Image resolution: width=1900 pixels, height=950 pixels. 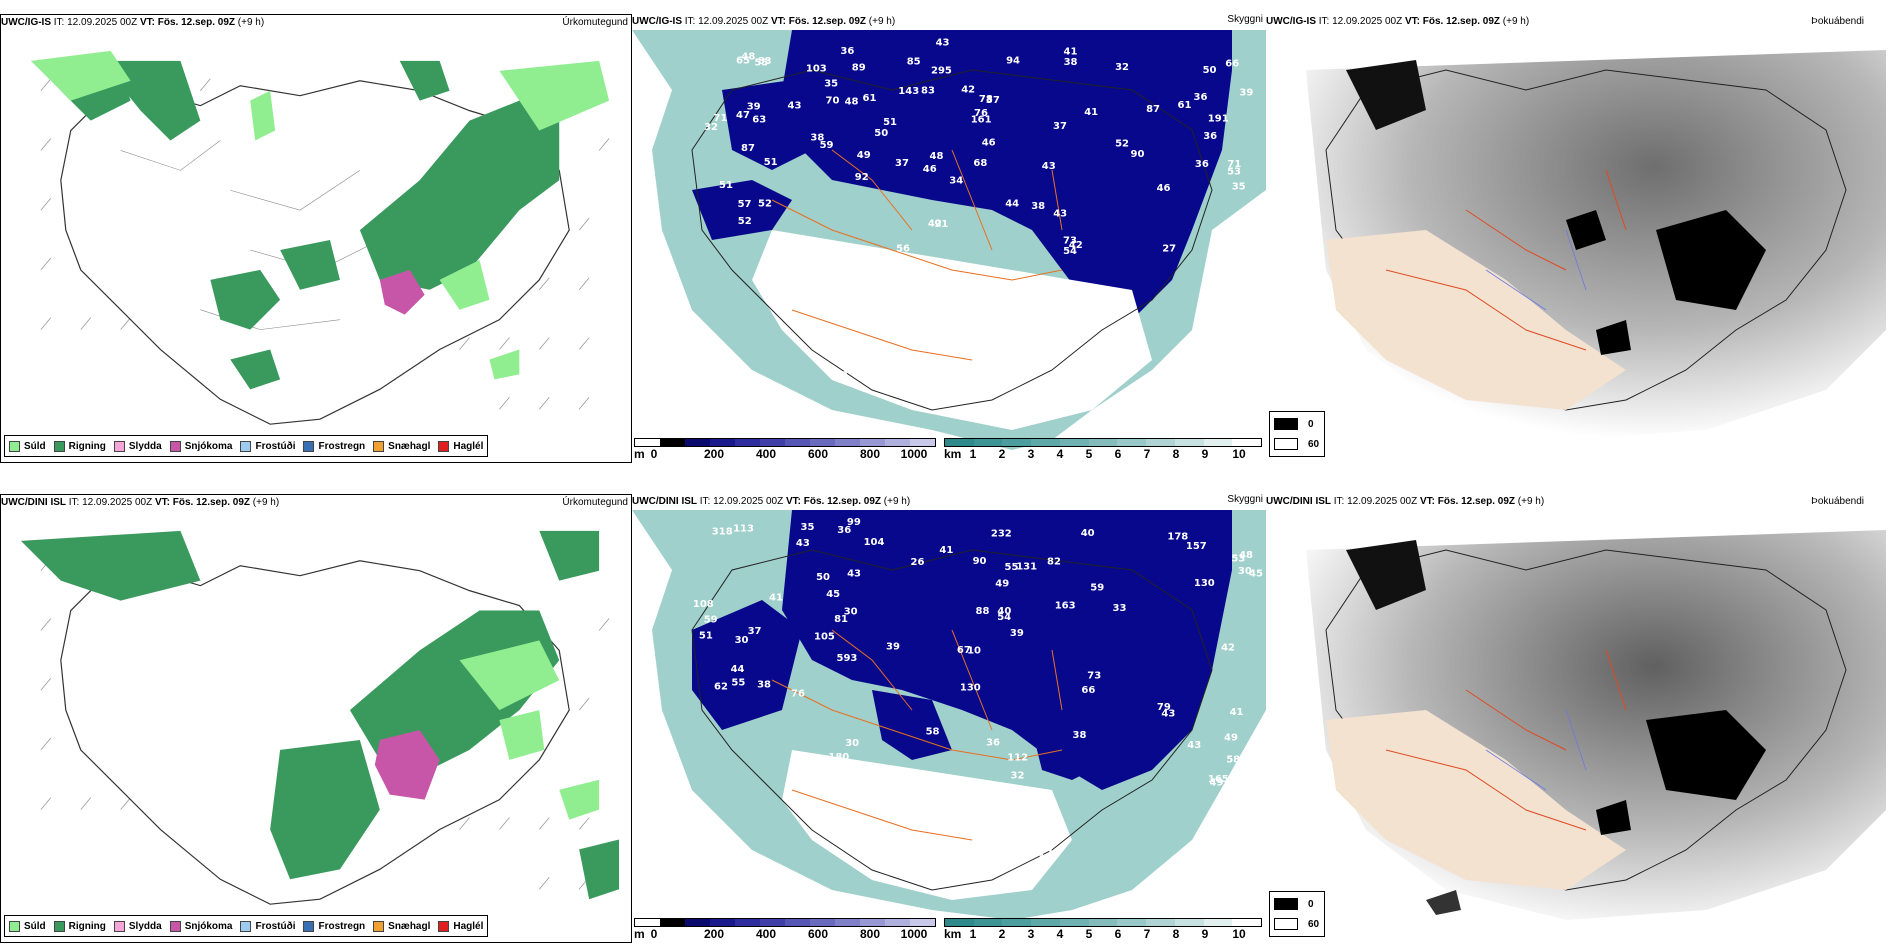 What do you see at coordinates (771, 162) in the screenshot?
I see `visibility-value-label: 51` at bounding box center [771, 162].